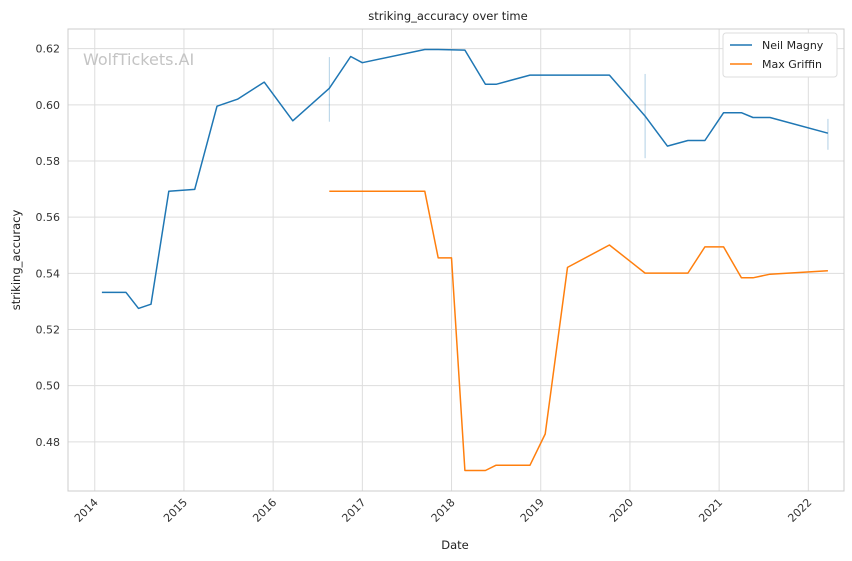  What do you see at coordinates (48, 49) in the screenshot?
I see `y-tick-label: 0.62` at bounding box center [48, 49].